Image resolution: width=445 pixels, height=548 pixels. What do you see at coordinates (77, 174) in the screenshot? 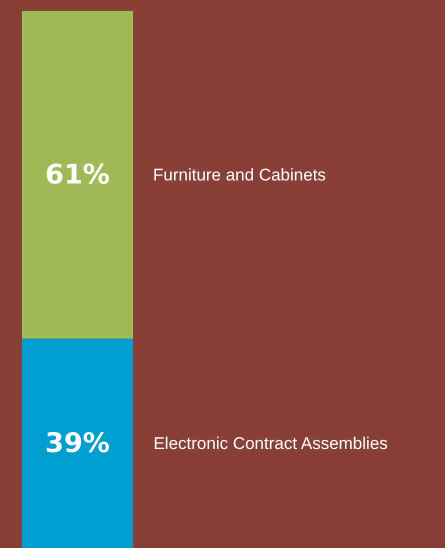
I see `data-label: 61%` at bounding box center [77, 174].